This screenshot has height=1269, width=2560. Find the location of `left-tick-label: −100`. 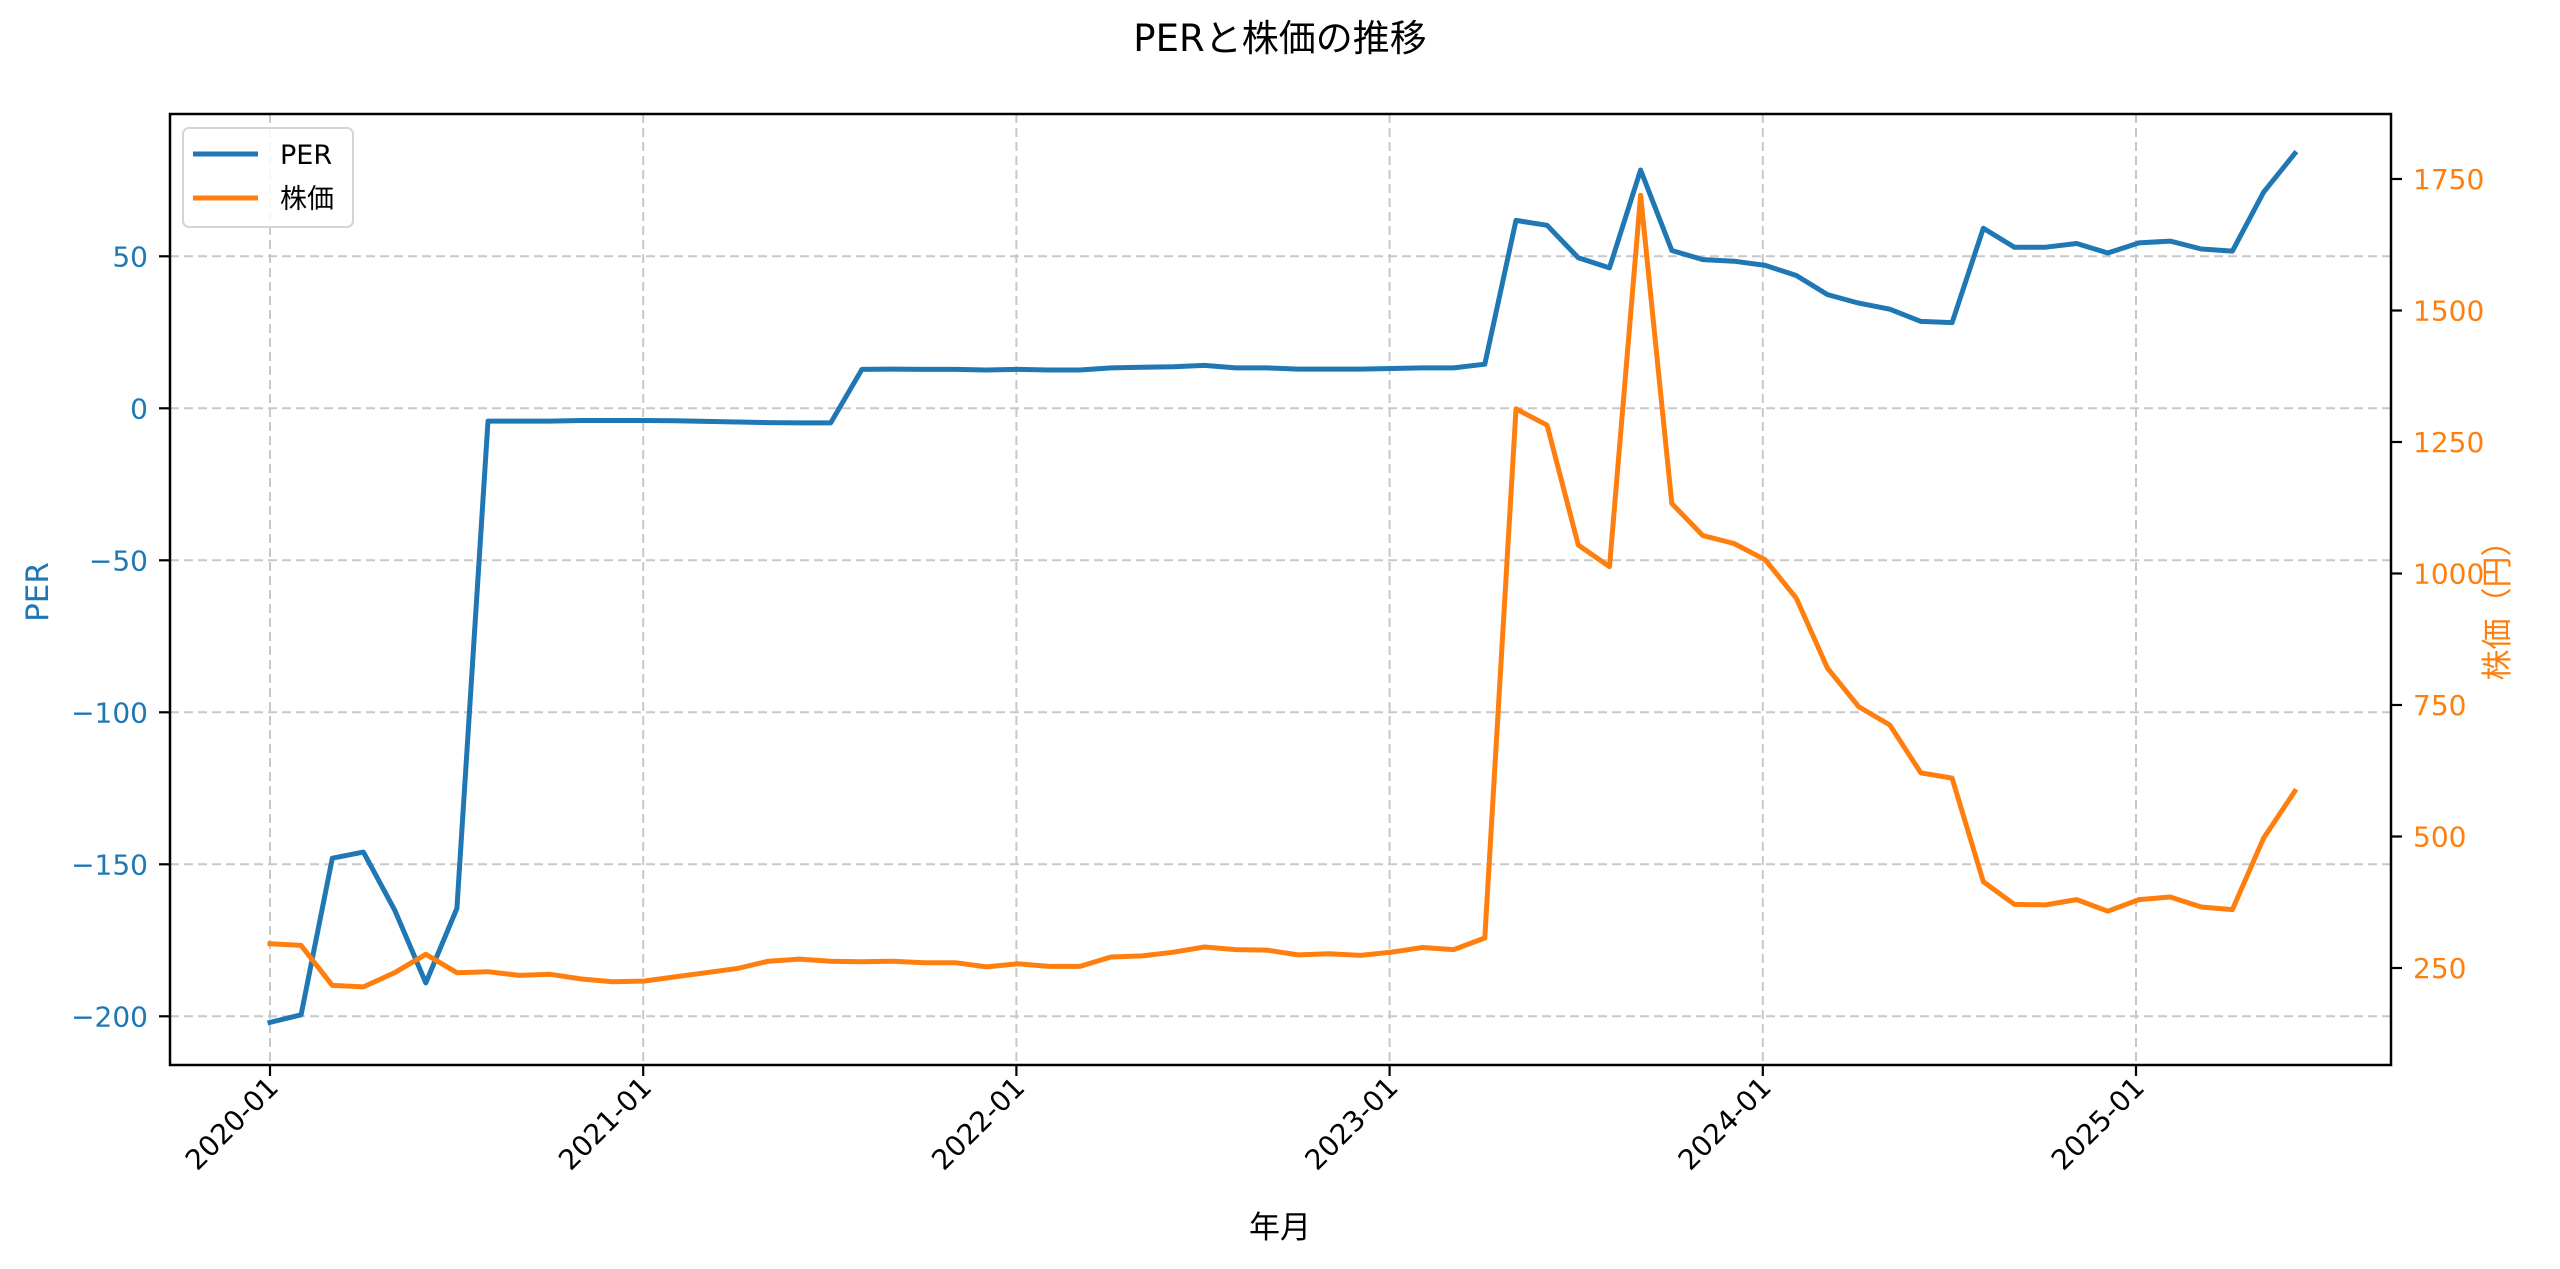

left-tick-label: −100 is located at coordinates (109, 712).